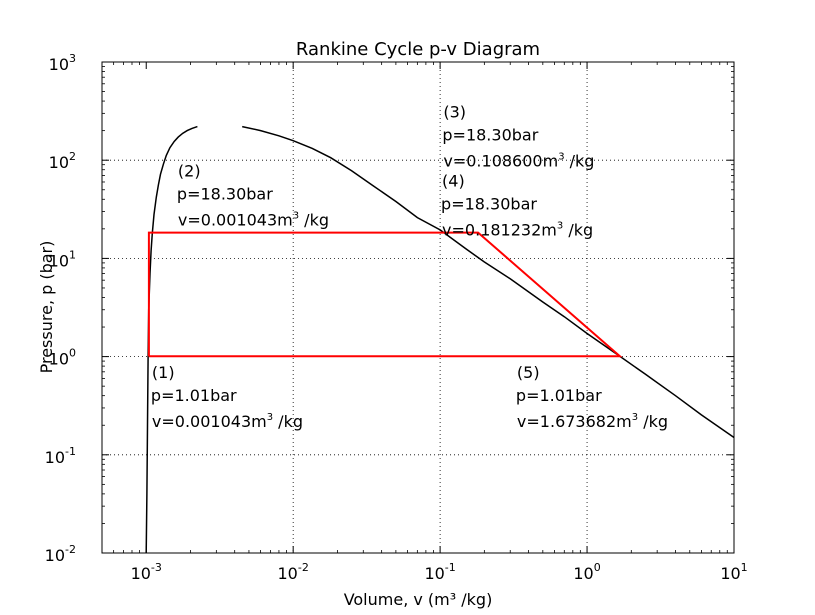 This screenshot has height=615, width=815. Describe the element at coordinates (163, 372) in the screenshot. I see `point-number: (1)` at that location.